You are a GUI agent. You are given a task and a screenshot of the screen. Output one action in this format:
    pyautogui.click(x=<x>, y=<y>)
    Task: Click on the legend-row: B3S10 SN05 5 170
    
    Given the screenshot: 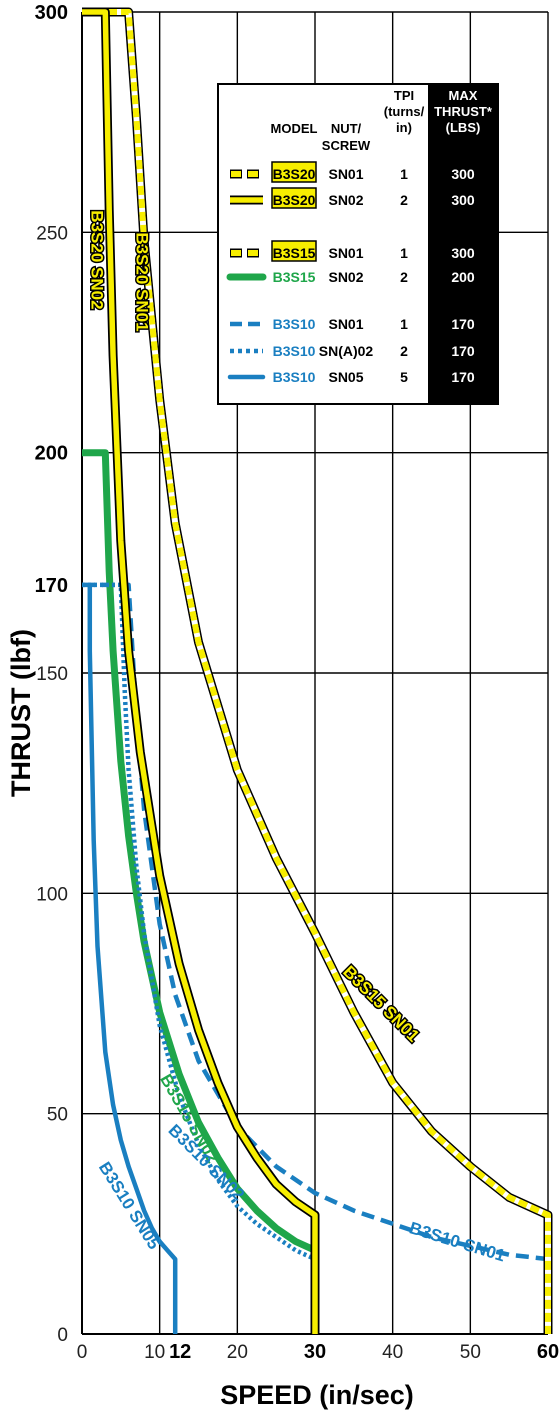 What is the action you would take?
    pyautogui.click(x=351, y=377)
    